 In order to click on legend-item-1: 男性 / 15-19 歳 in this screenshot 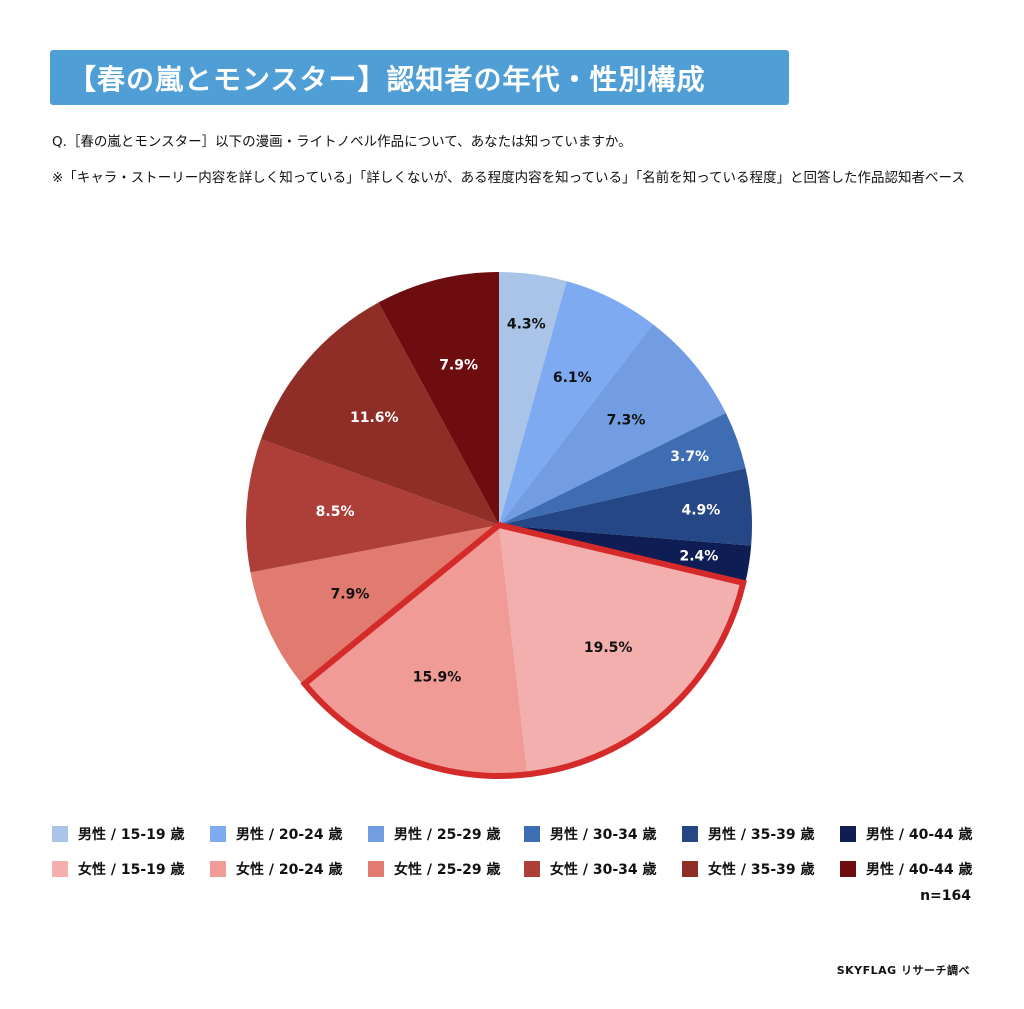, I will do `click(118, 834)`.